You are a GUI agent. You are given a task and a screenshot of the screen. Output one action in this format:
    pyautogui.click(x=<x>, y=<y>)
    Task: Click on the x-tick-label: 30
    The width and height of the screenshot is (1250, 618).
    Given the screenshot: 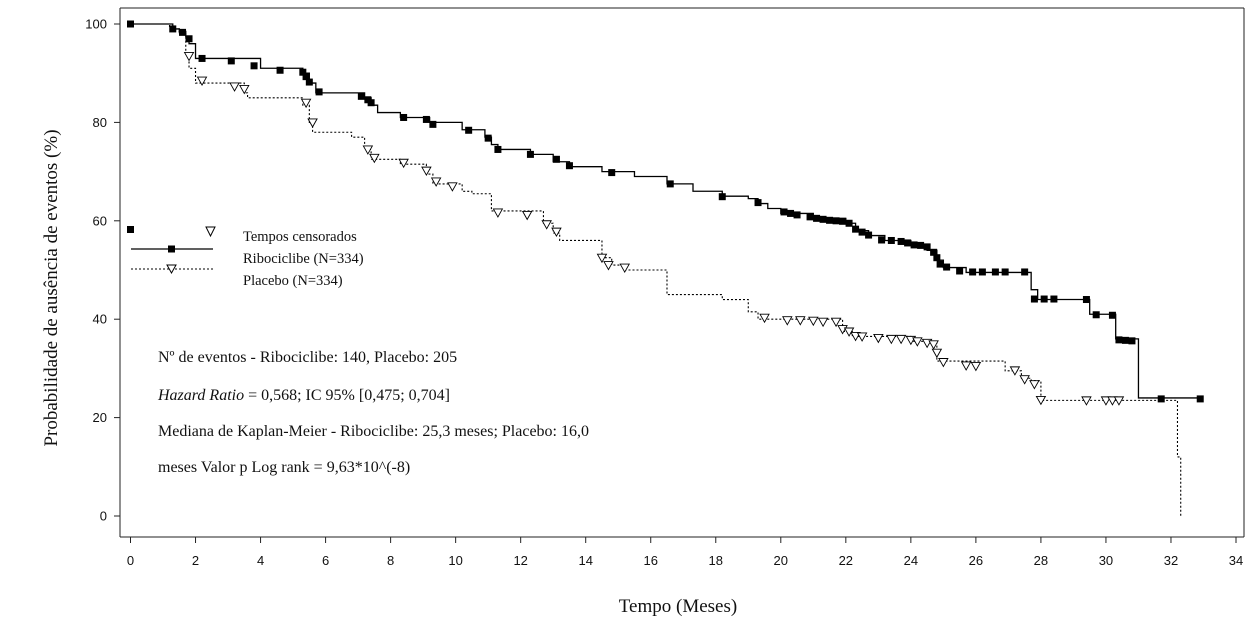 What is the action you would take?
    pyautogui.click(x=1106, y=560)
    